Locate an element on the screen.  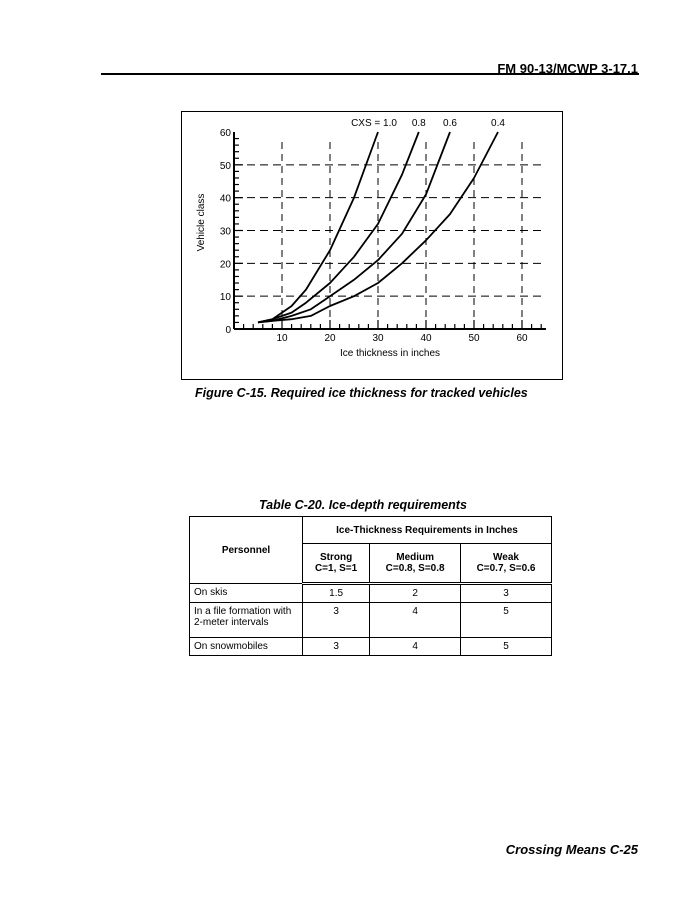
x-tick-label: 30 is located at coordinates (378, 338).